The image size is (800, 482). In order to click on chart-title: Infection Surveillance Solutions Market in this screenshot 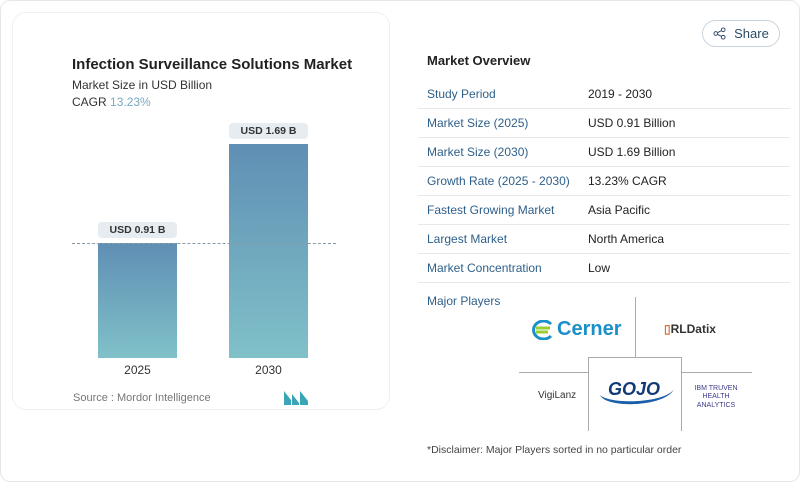, I will do `click(212, 64)`.